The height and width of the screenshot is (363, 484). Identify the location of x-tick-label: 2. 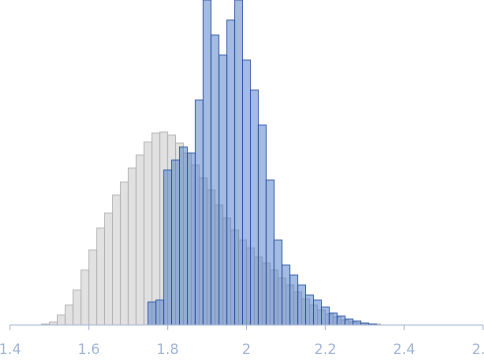
(246, 350).